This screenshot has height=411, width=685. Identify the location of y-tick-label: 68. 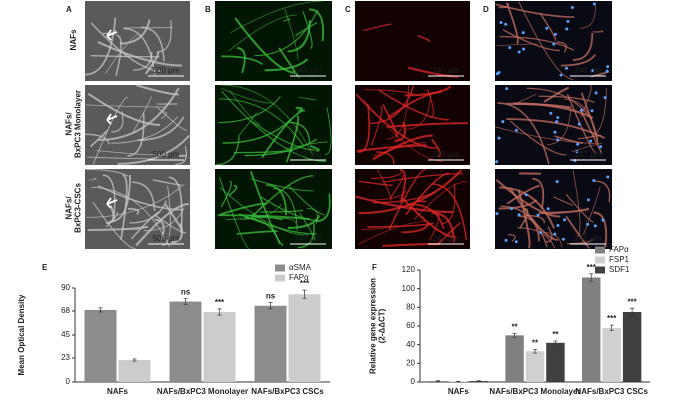
(65, 310).